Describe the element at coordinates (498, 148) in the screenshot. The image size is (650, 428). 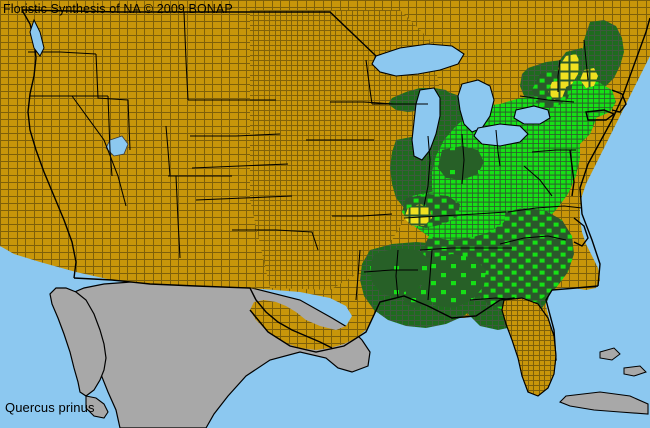
I see `border-oh-pa` at that location.